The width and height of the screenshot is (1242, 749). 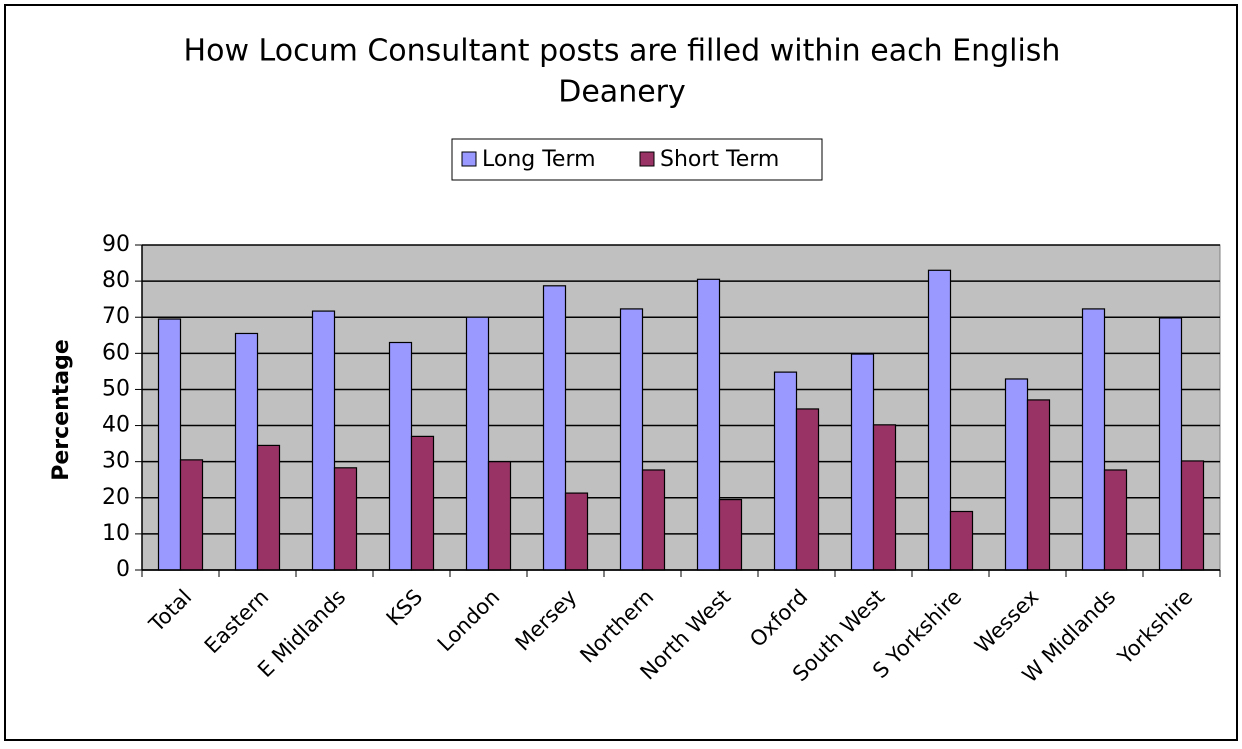 I want to click on y-tick-label: 50, so click(x=116, y=388).